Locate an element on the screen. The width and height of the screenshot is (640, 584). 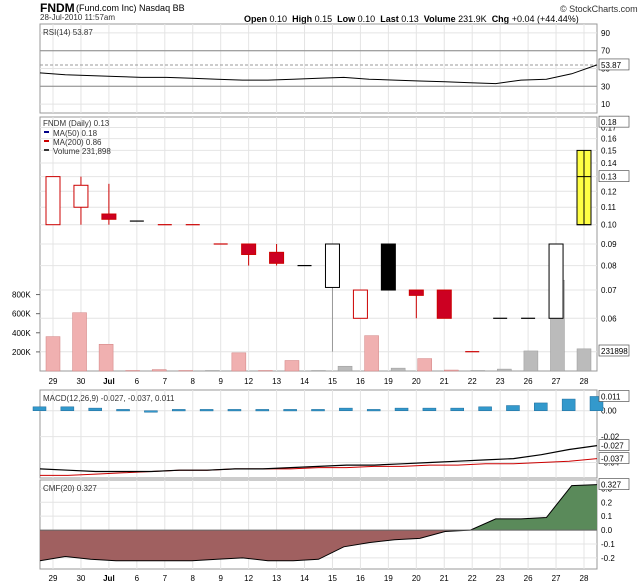
price-tick-label: 0.16 is located at coordinates (609, 139).